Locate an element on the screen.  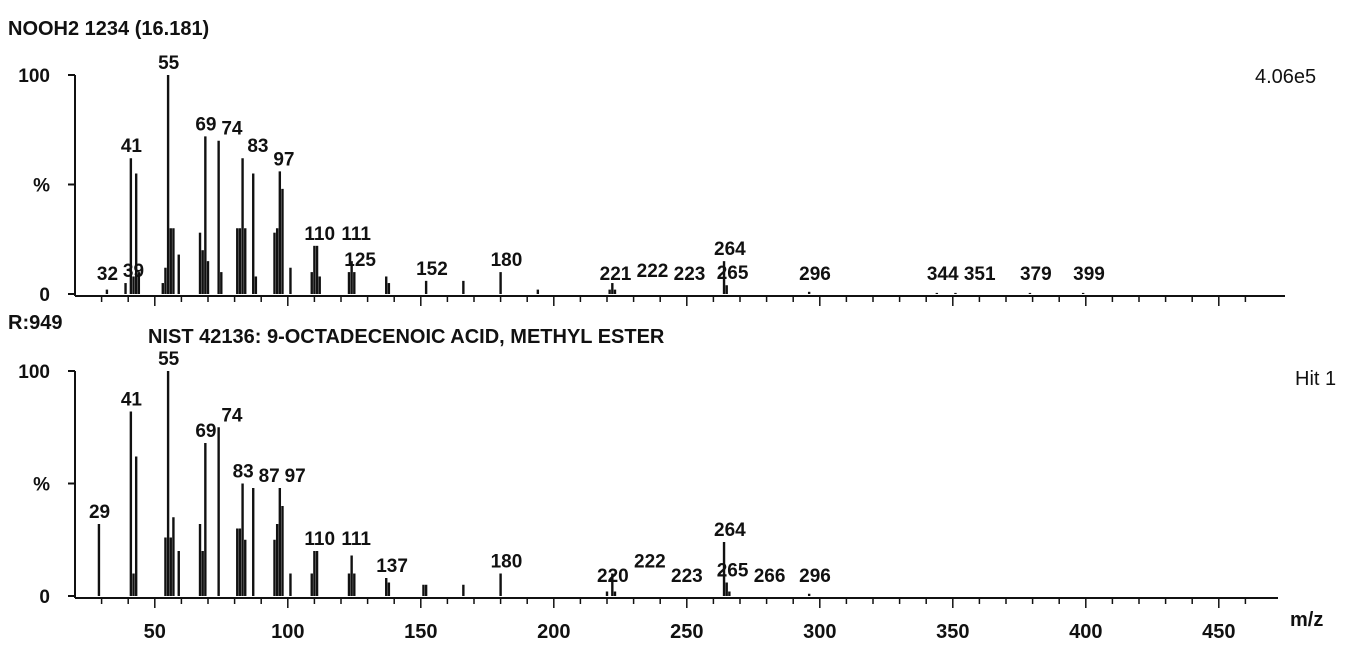
library-hit-id: R:949 is located at coordinates (35, 323).